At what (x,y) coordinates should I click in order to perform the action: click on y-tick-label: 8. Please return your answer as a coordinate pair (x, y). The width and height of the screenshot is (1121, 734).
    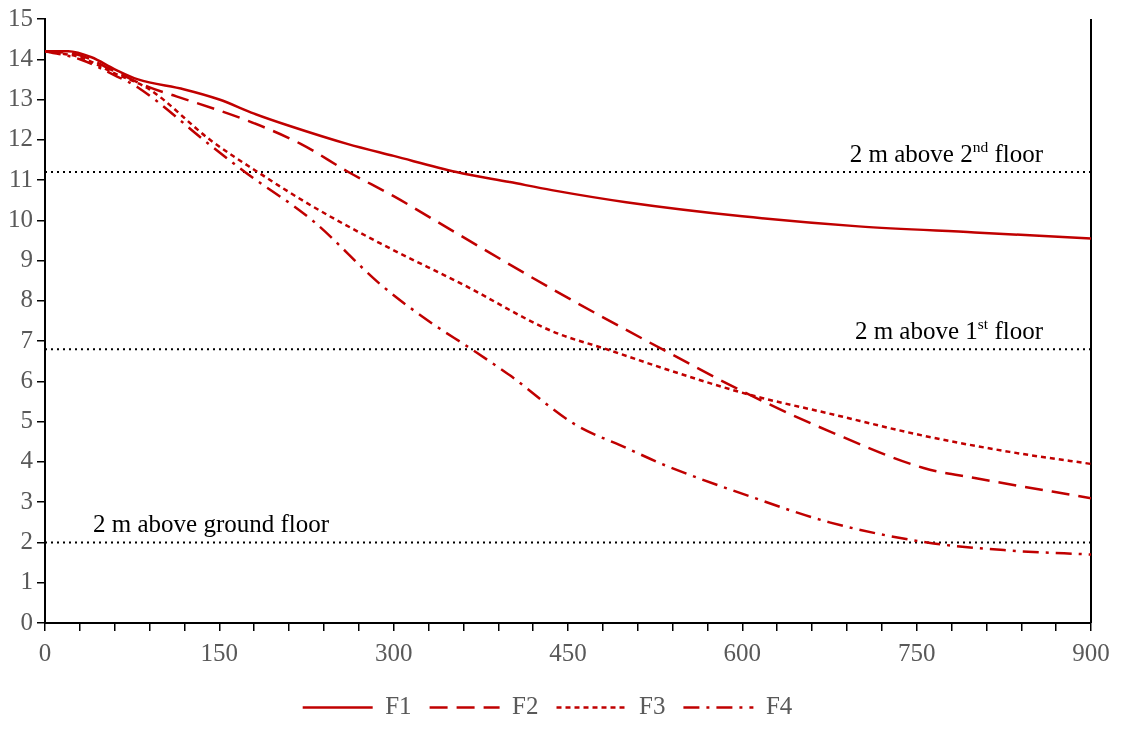
    Looking at the image, I should click on (26, 299).